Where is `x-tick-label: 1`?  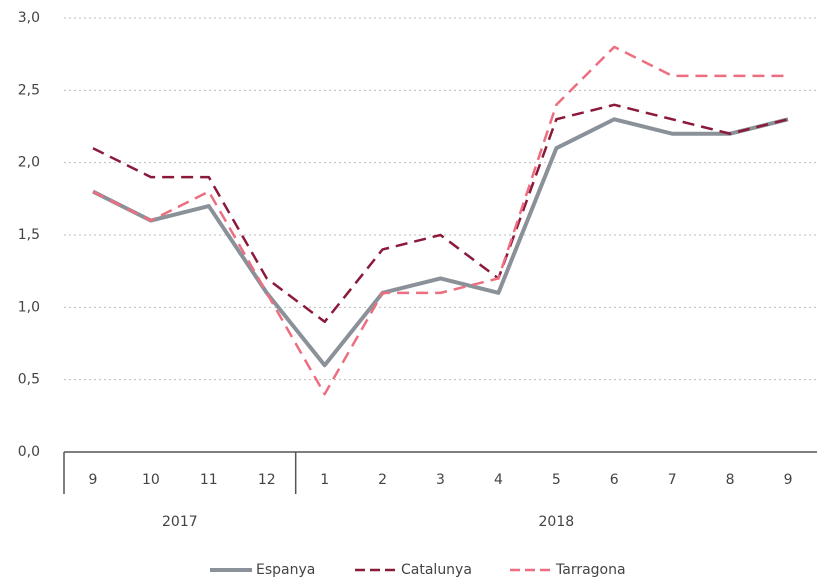 x-tick-label: 1 is located at coordinates (324, 480).